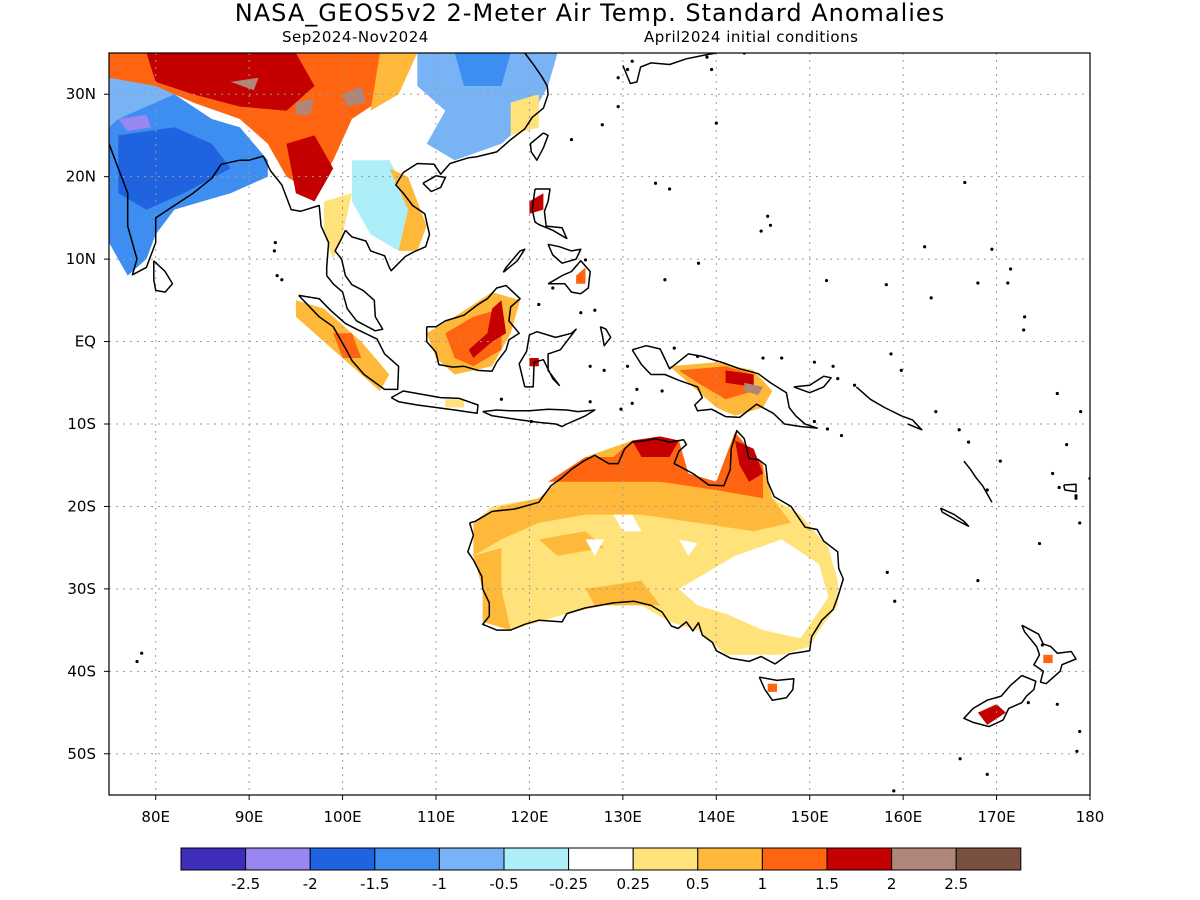  I want to click on anomaly-region-tasmania-hot, so click(772, 687).